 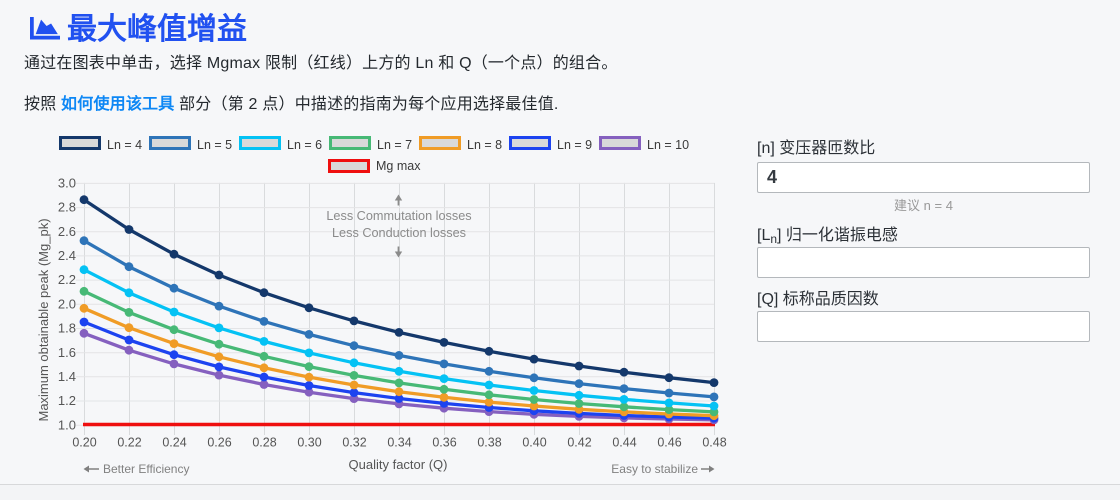 I want to click on svg-text: 0.48, so click(x=714, y=443).